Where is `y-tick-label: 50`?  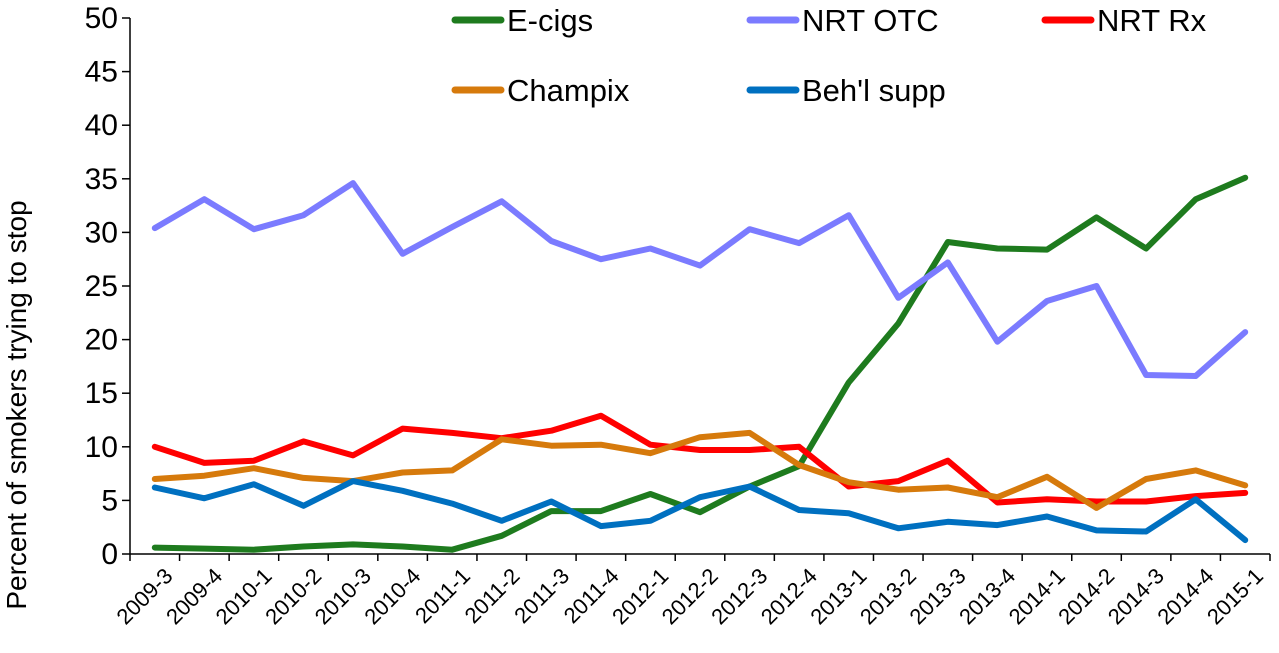
y-tick-label: 50 is located at coordinates (101, 18).